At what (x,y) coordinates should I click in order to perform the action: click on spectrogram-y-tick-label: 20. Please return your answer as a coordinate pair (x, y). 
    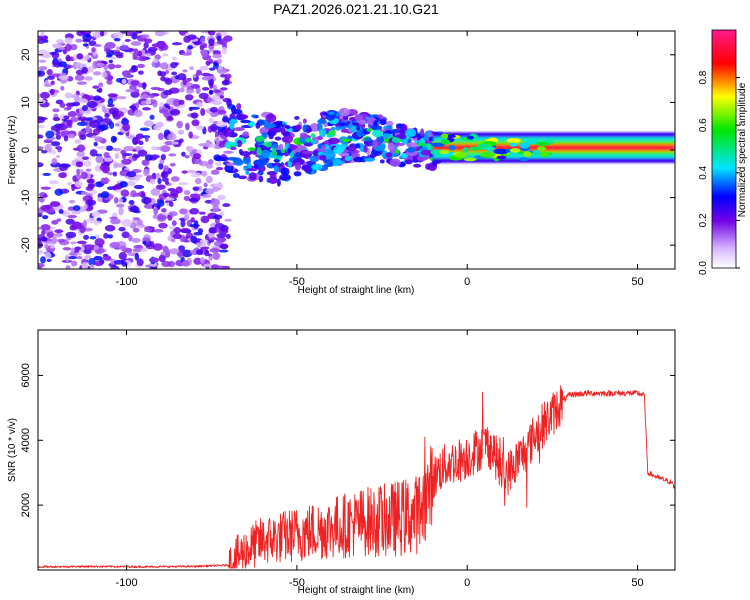
    Looking at the image, I should click on (26, 55).